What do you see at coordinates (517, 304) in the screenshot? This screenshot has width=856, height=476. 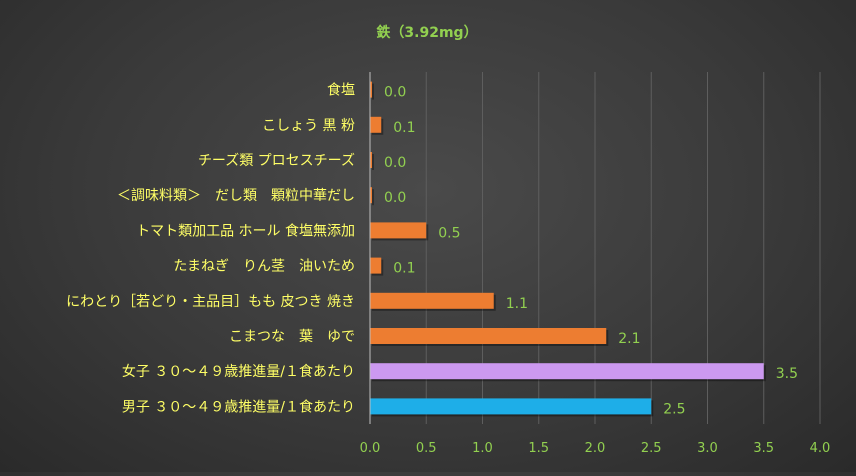 I see `value-label: 1.1` at bounding box center [517, 304].